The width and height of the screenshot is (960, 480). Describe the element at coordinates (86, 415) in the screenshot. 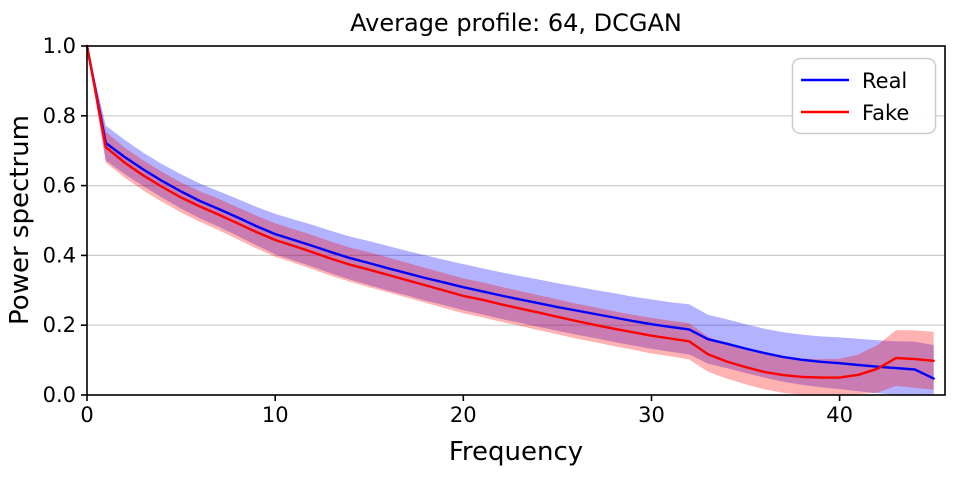

I see `x-tick-label: 0` at that location.